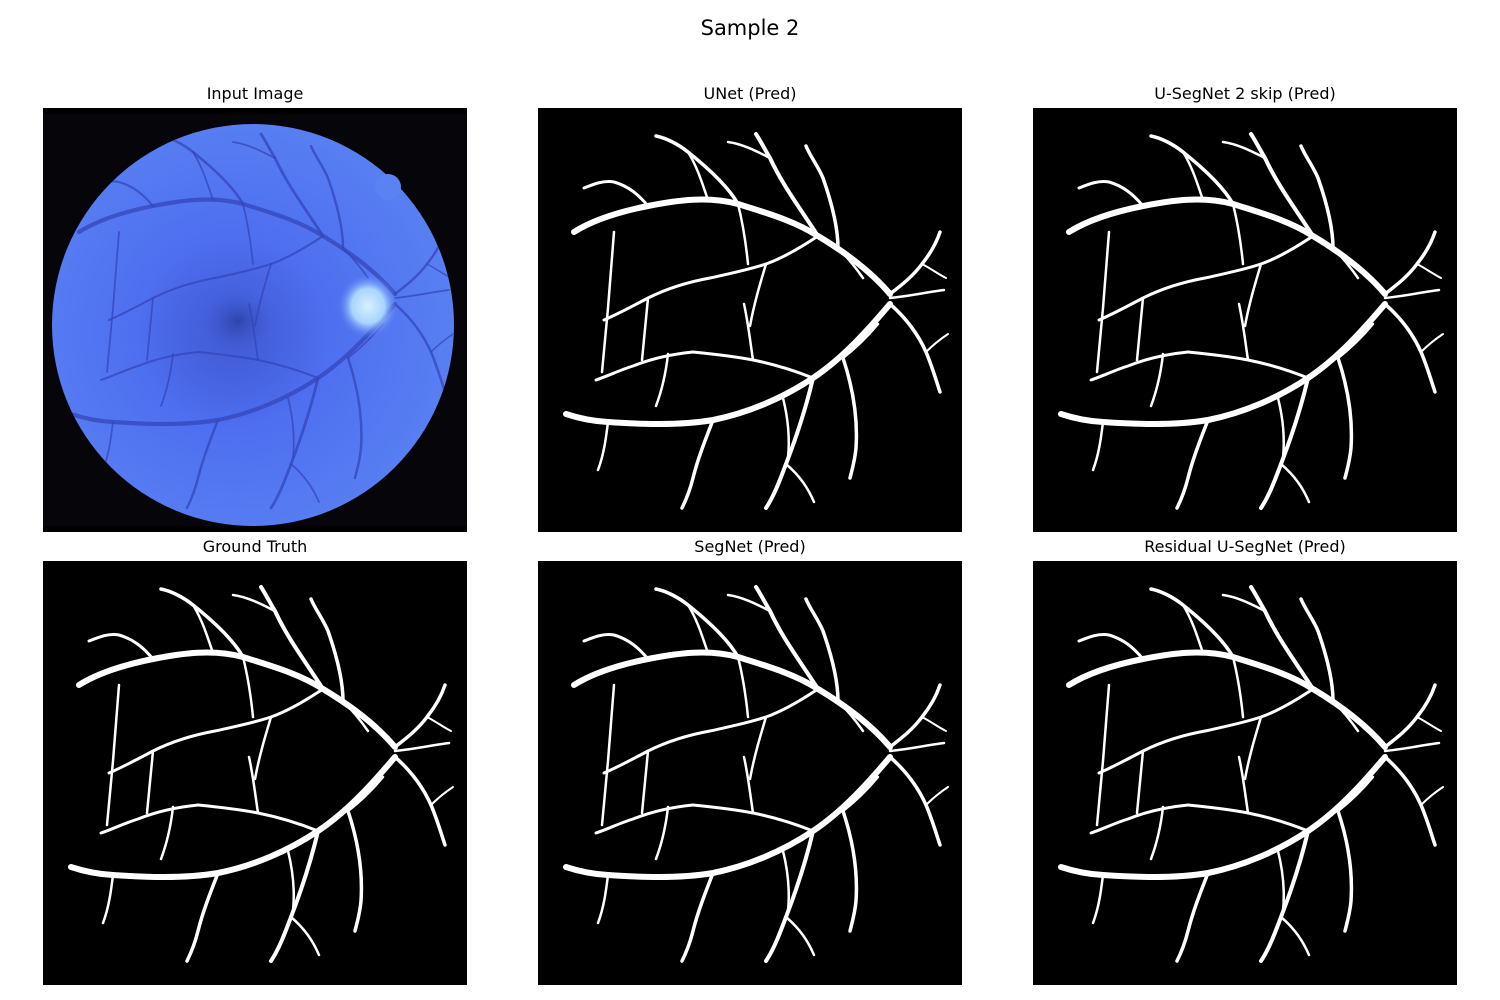 The height and width of the screenshot is (1000, 1500). I want to click on segnet-prediction-mask, so click(750, 773).